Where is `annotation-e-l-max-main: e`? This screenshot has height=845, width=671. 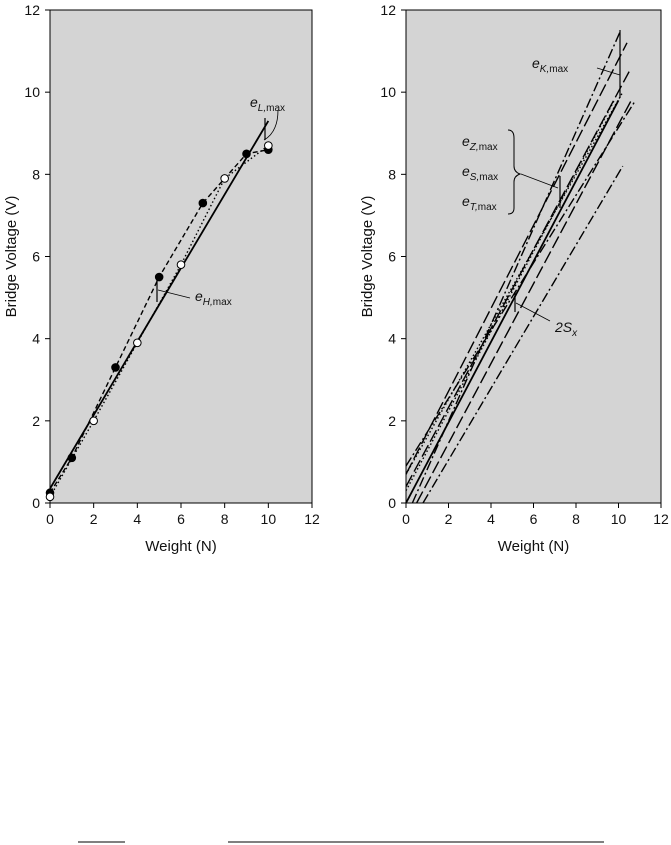 annotation-e-l-max-main: e is located at coordinates (254, 102).